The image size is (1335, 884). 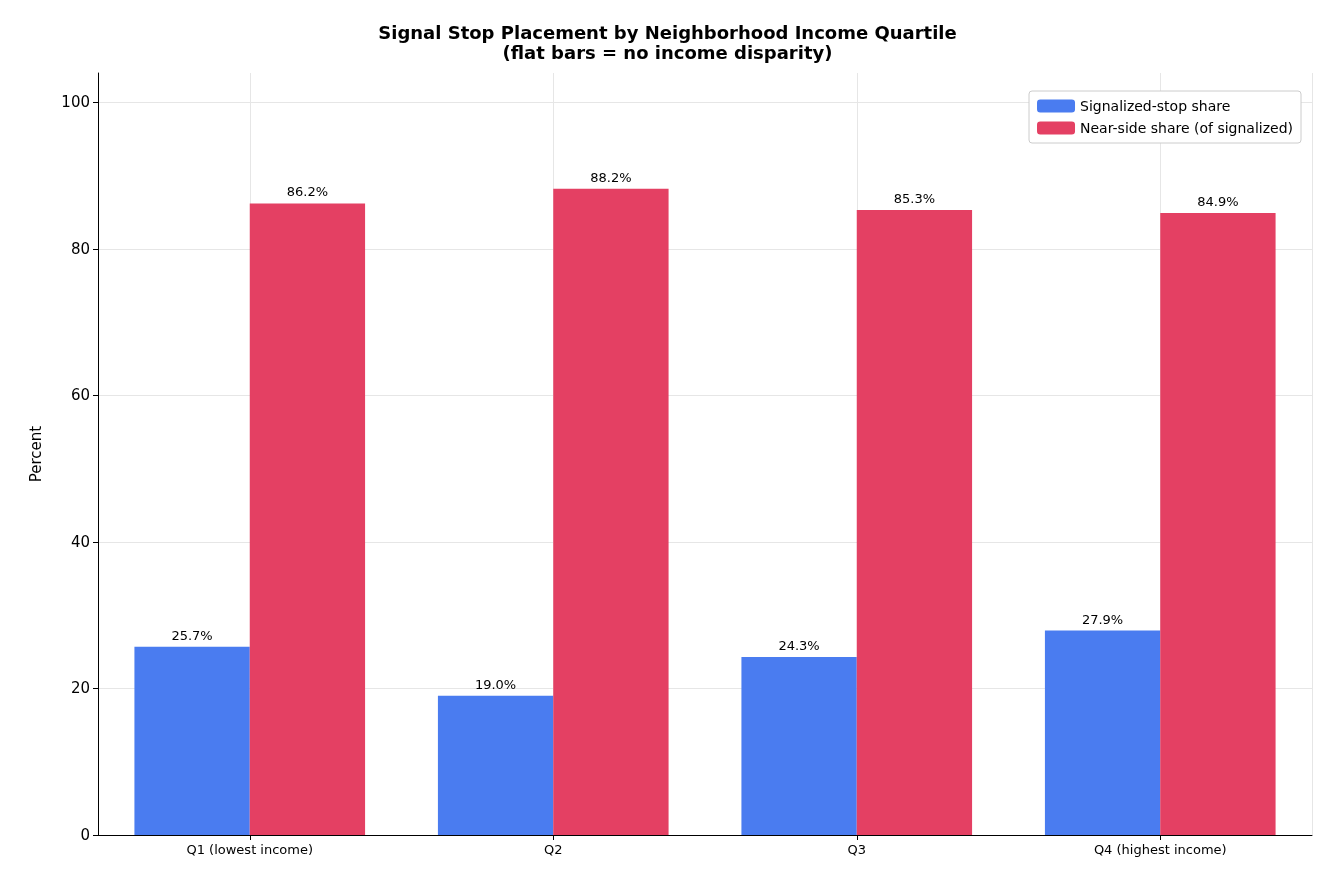 I want to click on data-label: 86.2%, so click(x=307, y=192).